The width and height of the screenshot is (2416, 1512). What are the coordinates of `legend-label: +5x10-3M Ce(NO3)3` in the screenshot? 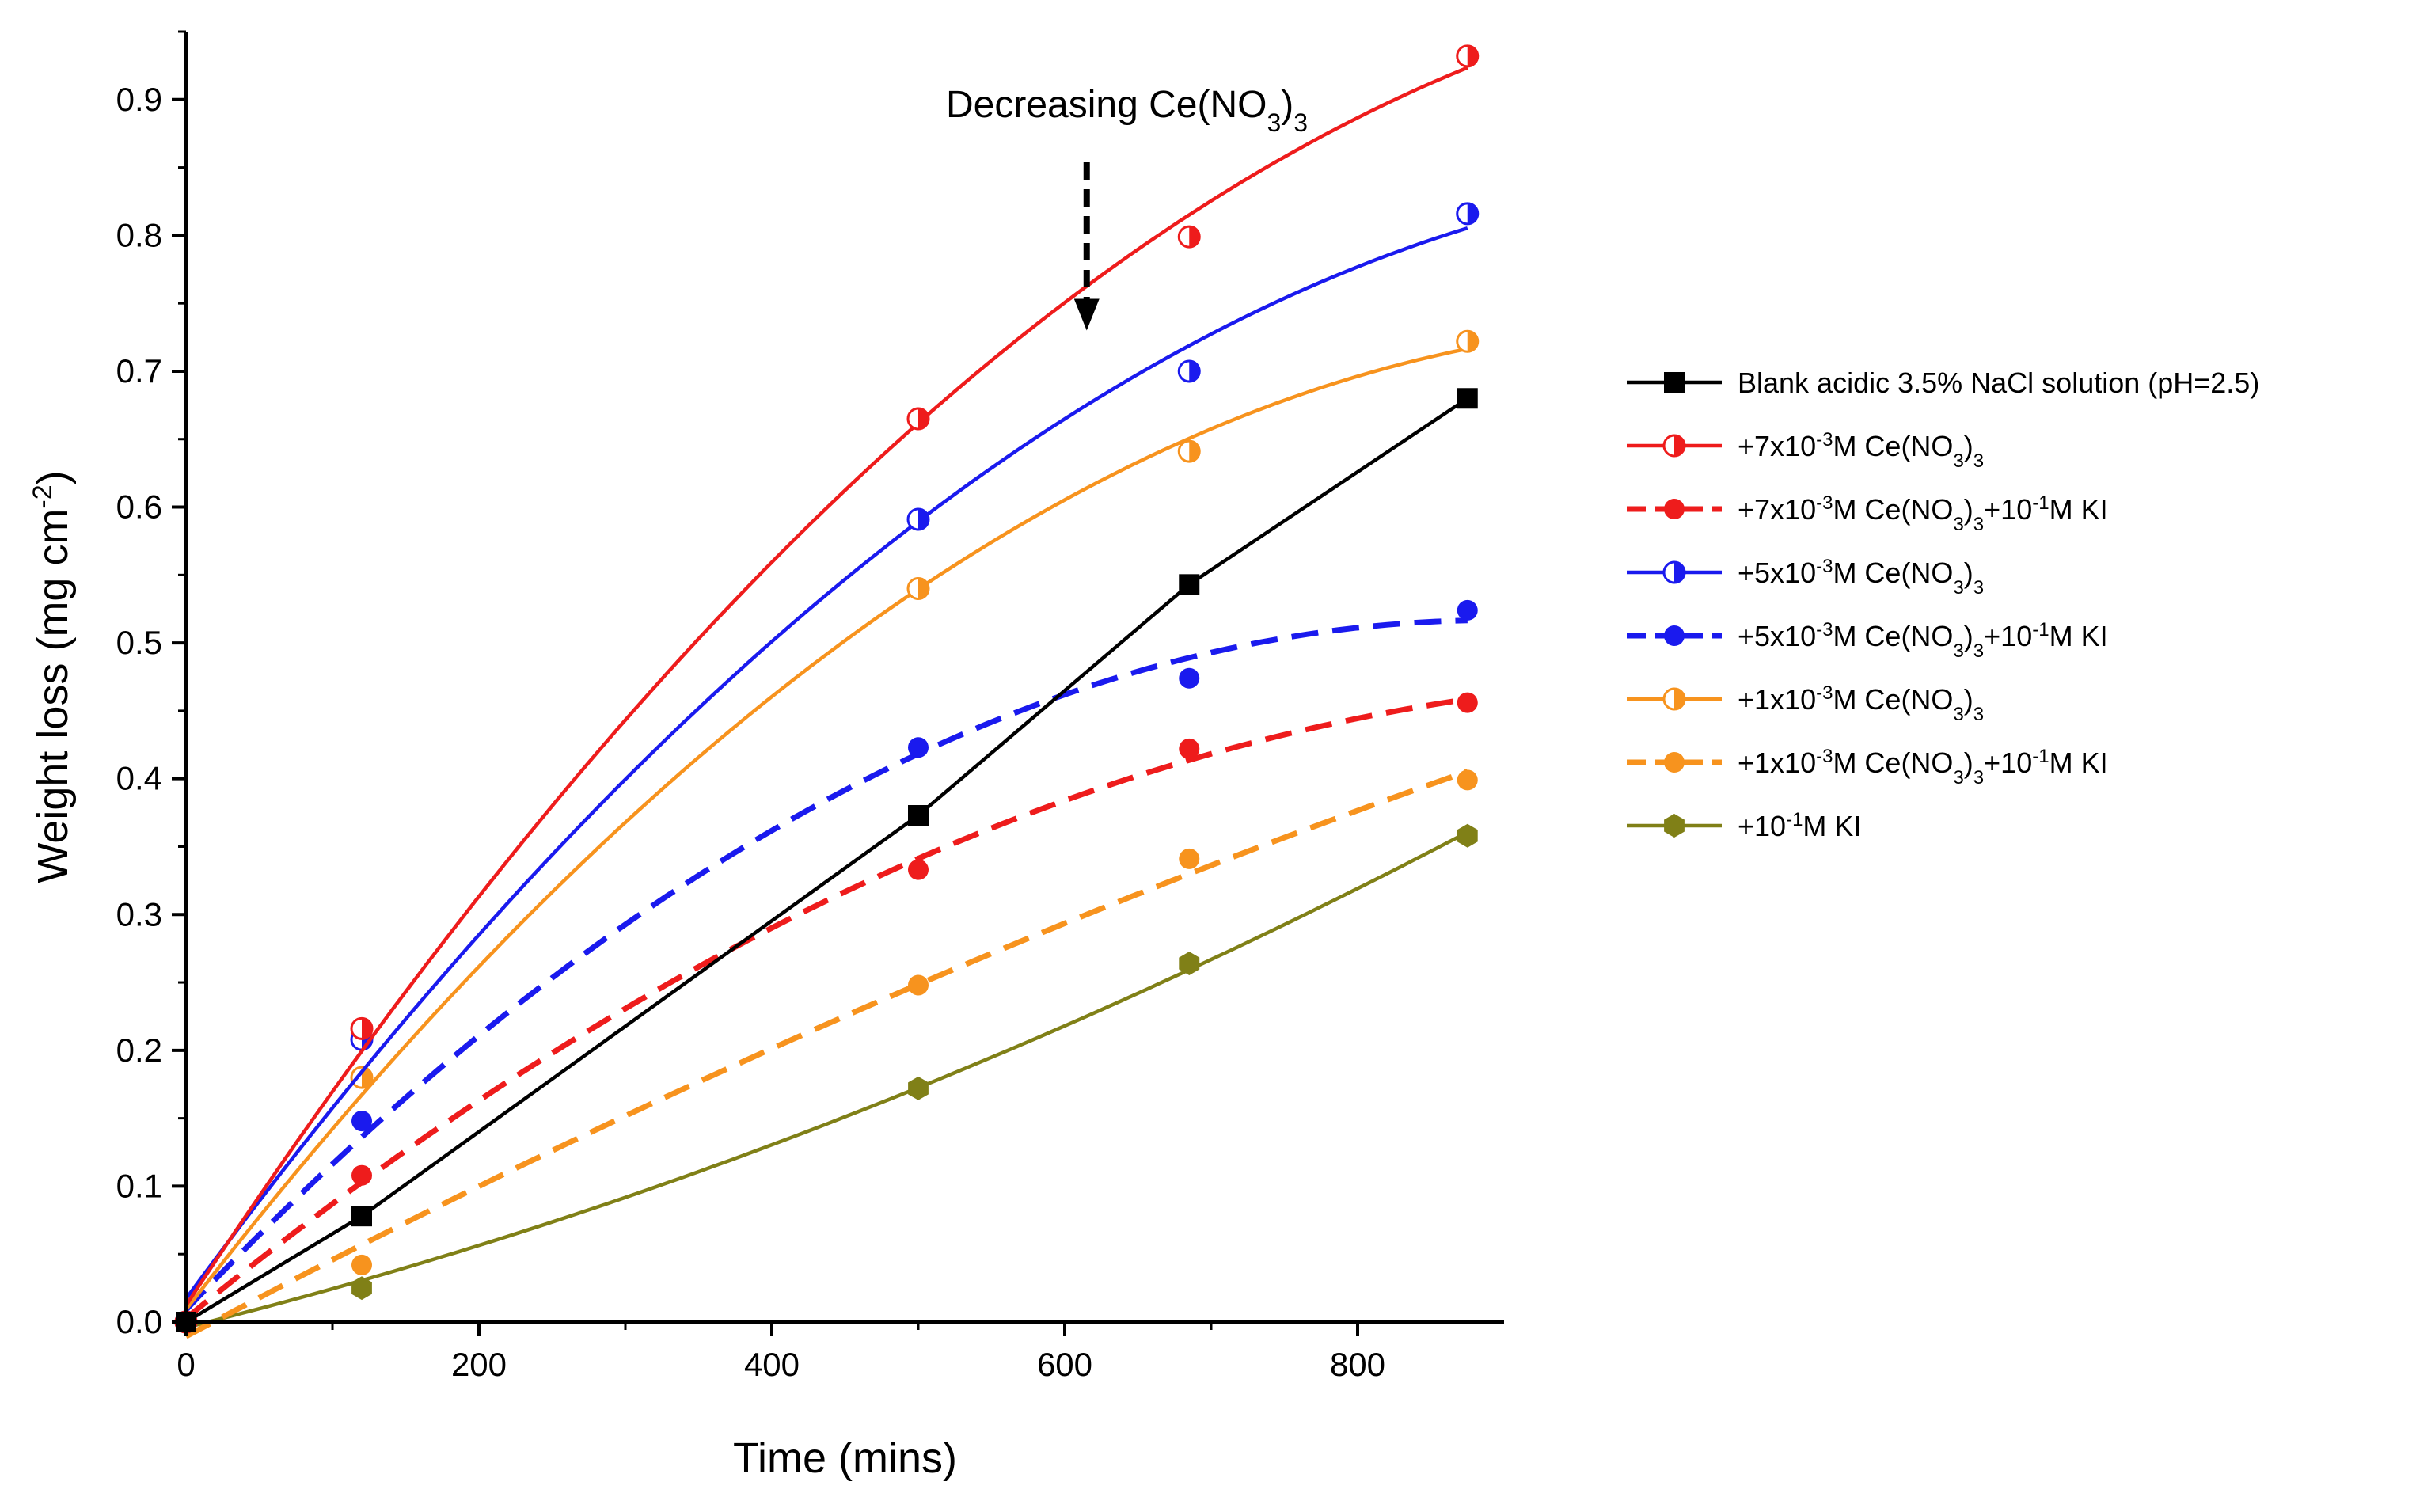 It's located at (1861, 577).